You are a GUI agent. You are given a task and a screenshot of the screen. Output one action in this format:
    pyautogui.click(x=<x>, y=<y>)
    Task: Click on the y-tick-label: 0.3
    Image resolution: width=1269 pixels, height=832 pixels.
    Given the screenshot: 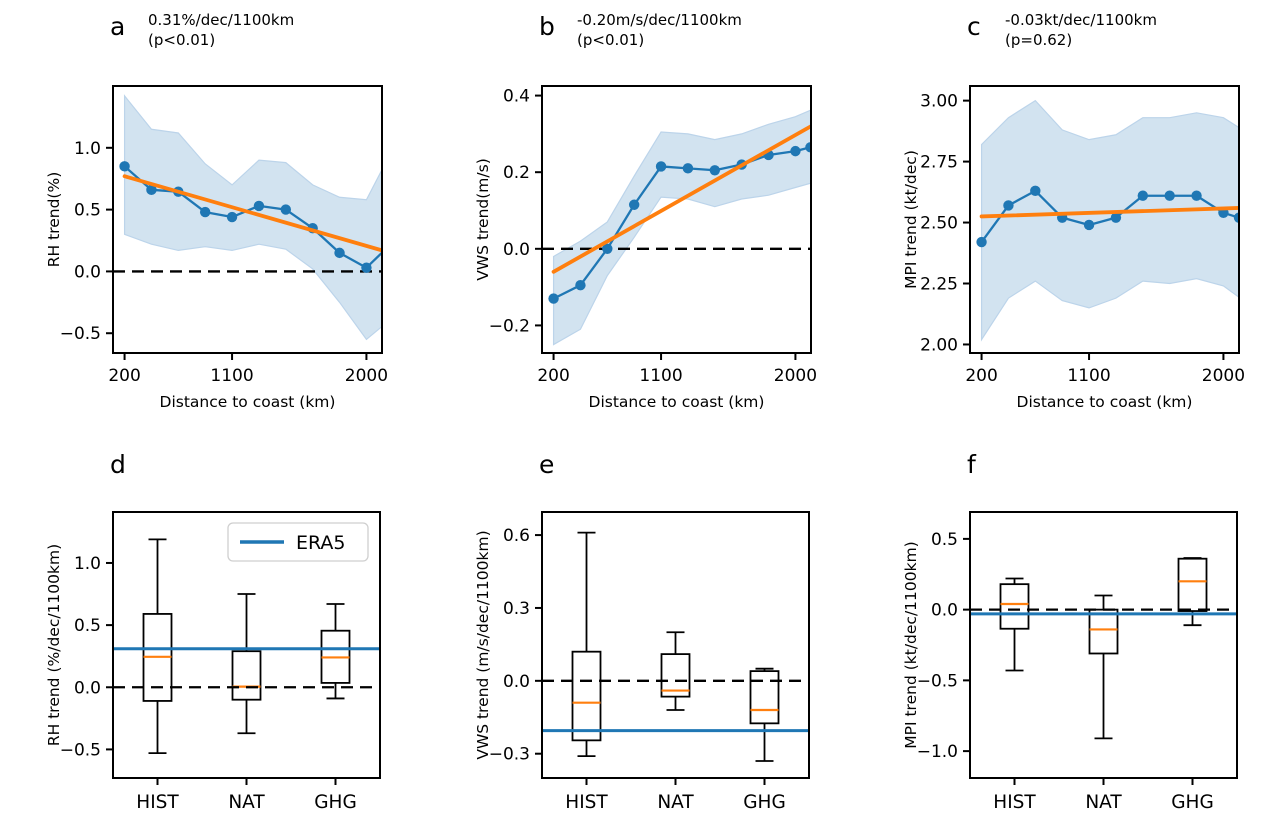 What is the action you would take?
    pyautogui.click(x=516, y=609)
    